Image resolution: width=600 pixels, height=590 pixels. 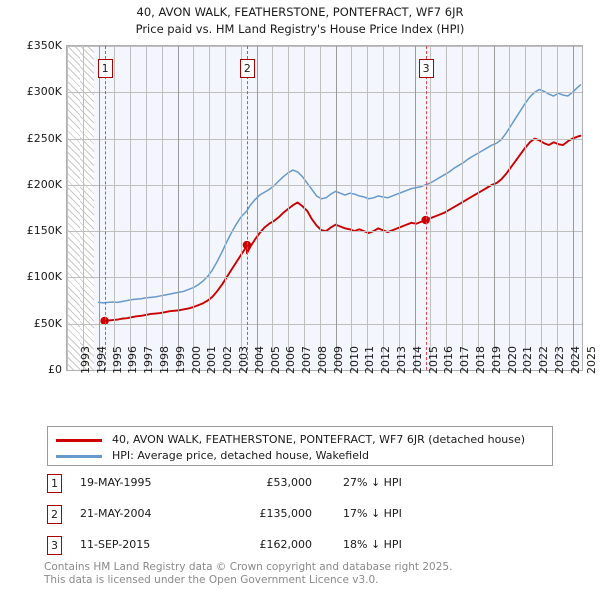 I want to click on x-axis-tick-label: 2017, so click(x=465, y=360).